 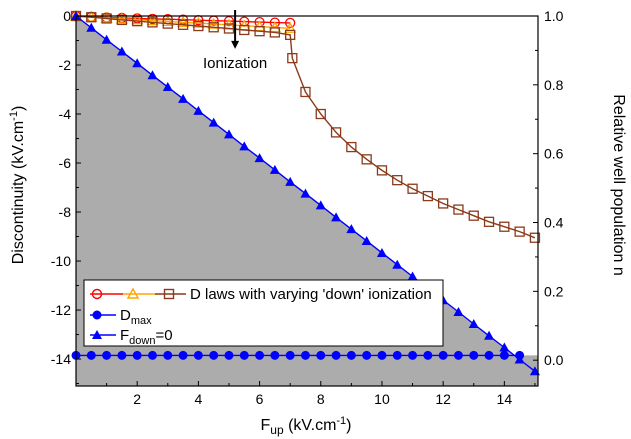 I want to click on x-tick-label: 10, so click(x=382, y=399).